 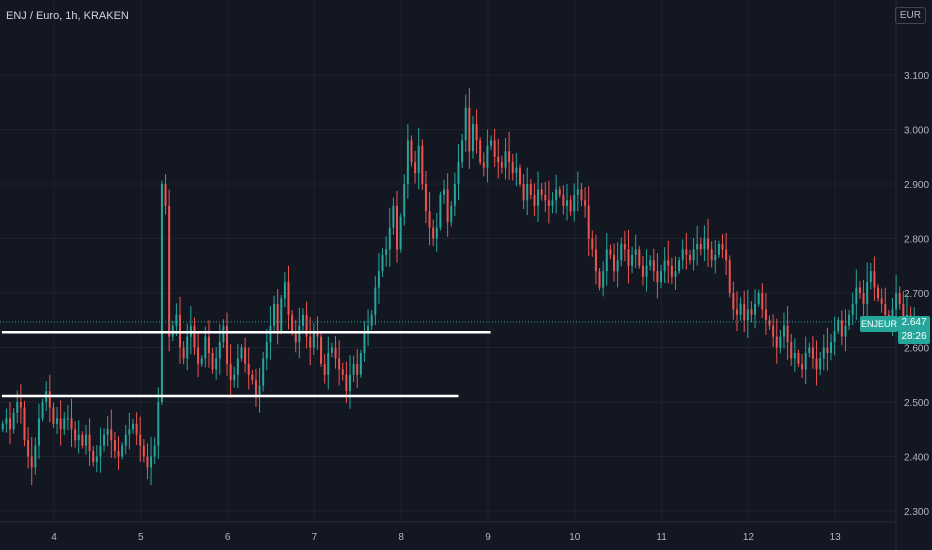 I want to click on symbol-price-tag: ENJEUR, so click(x=879, y=324).